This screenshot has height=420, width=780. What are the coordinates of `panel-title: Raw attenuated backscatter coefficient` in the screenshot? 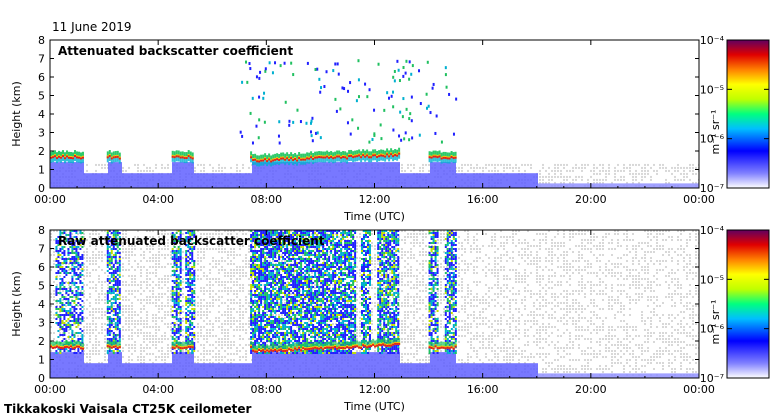 It's located at (191, 241).